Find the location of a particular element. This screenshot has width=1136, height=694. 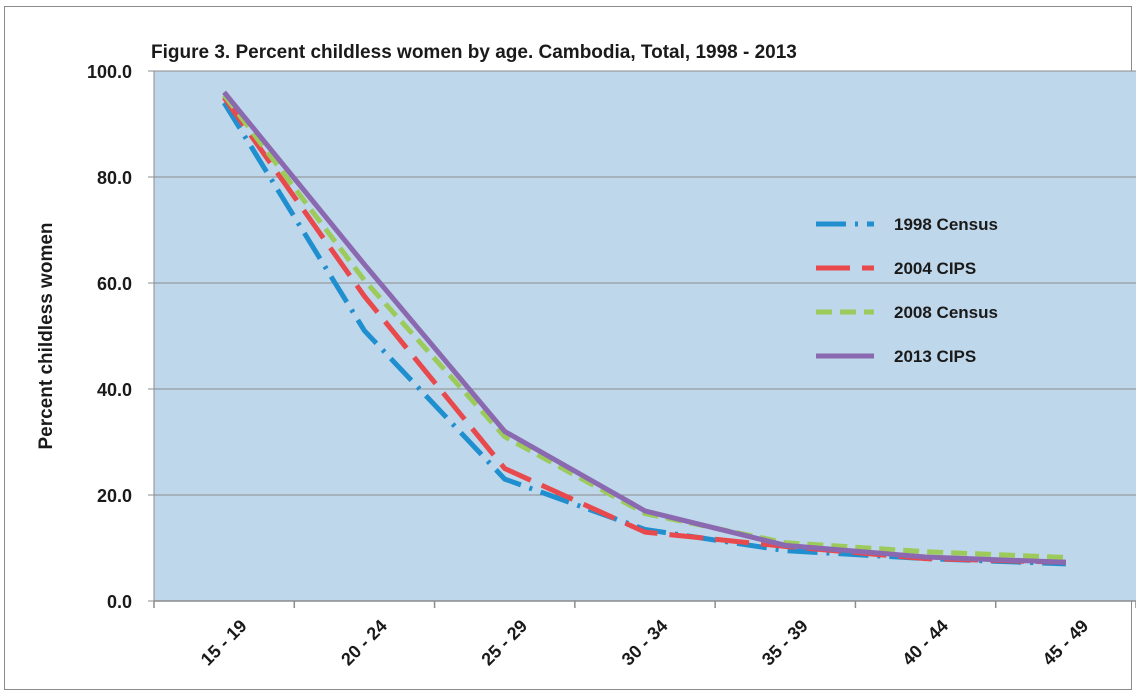

x-tick-label: 15 - 19 is located at coordinates (224, 643).